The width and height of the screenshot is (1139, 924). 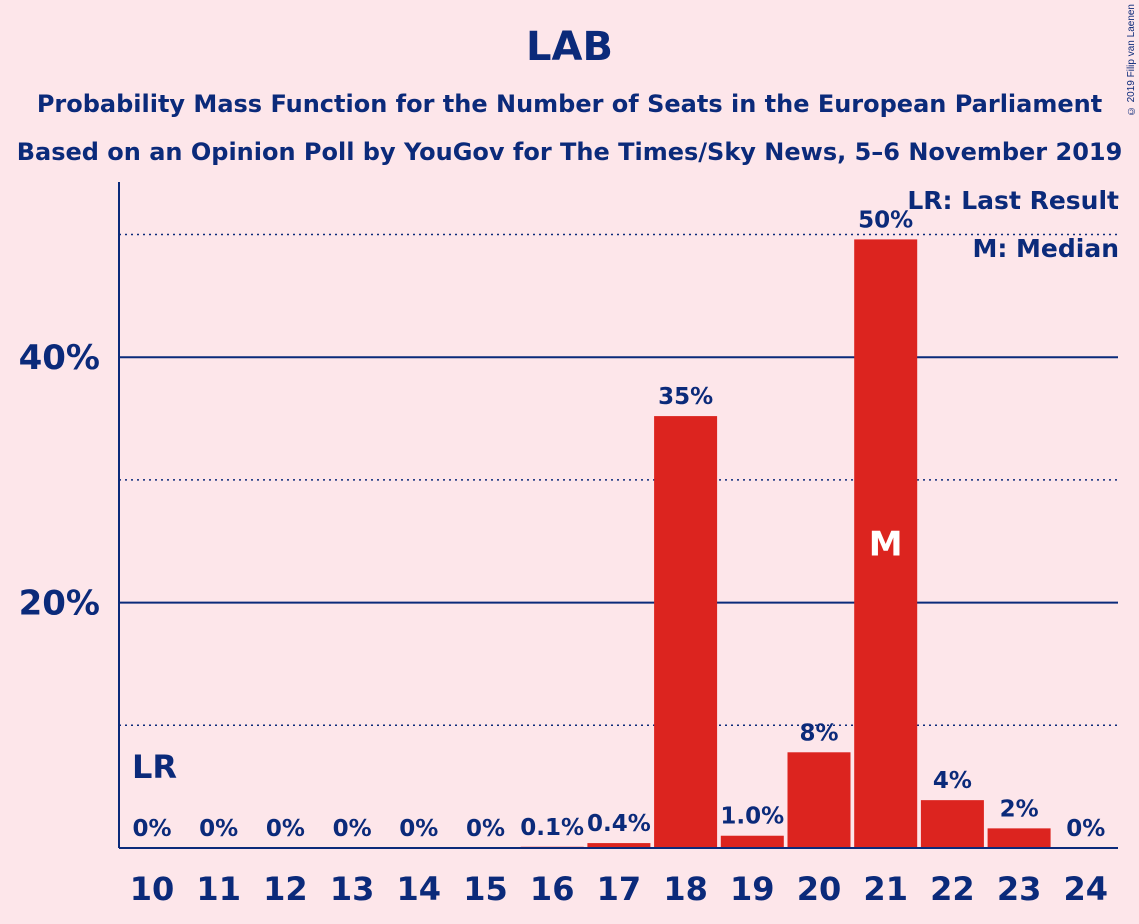 I want to click on median-marker: M, so click(x=886, y=545).